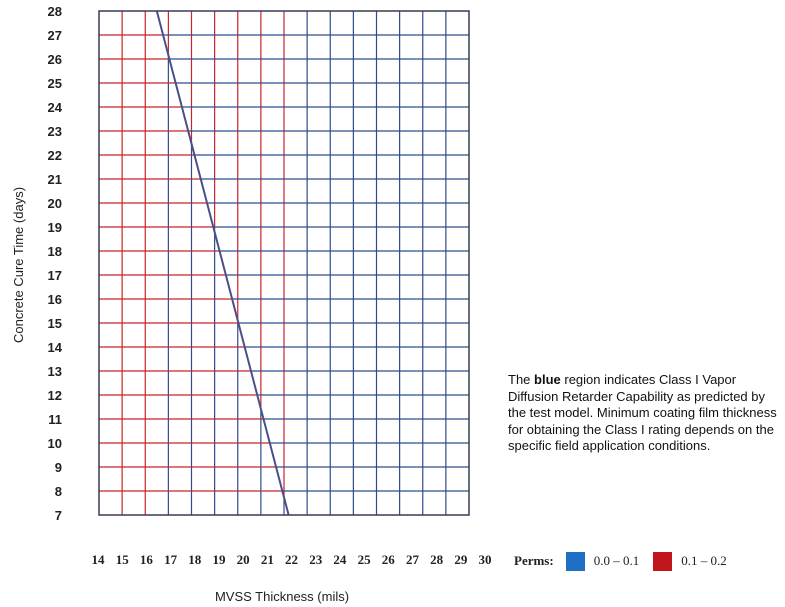 This screenshot has height=607, width=785. I want to click on y-tick-label: 17, so click(55, 275).